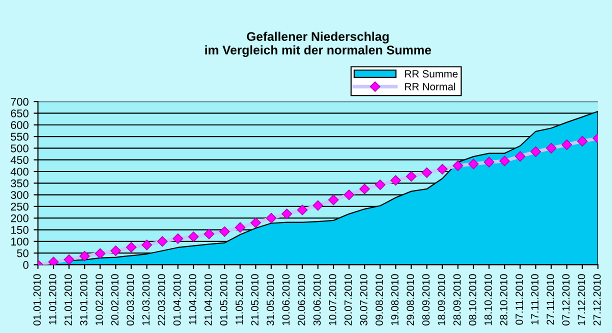  Describe the element at coordinates (286, 300) in the screenshot. I see `x-tick-label: 10.06.2010` at that location.